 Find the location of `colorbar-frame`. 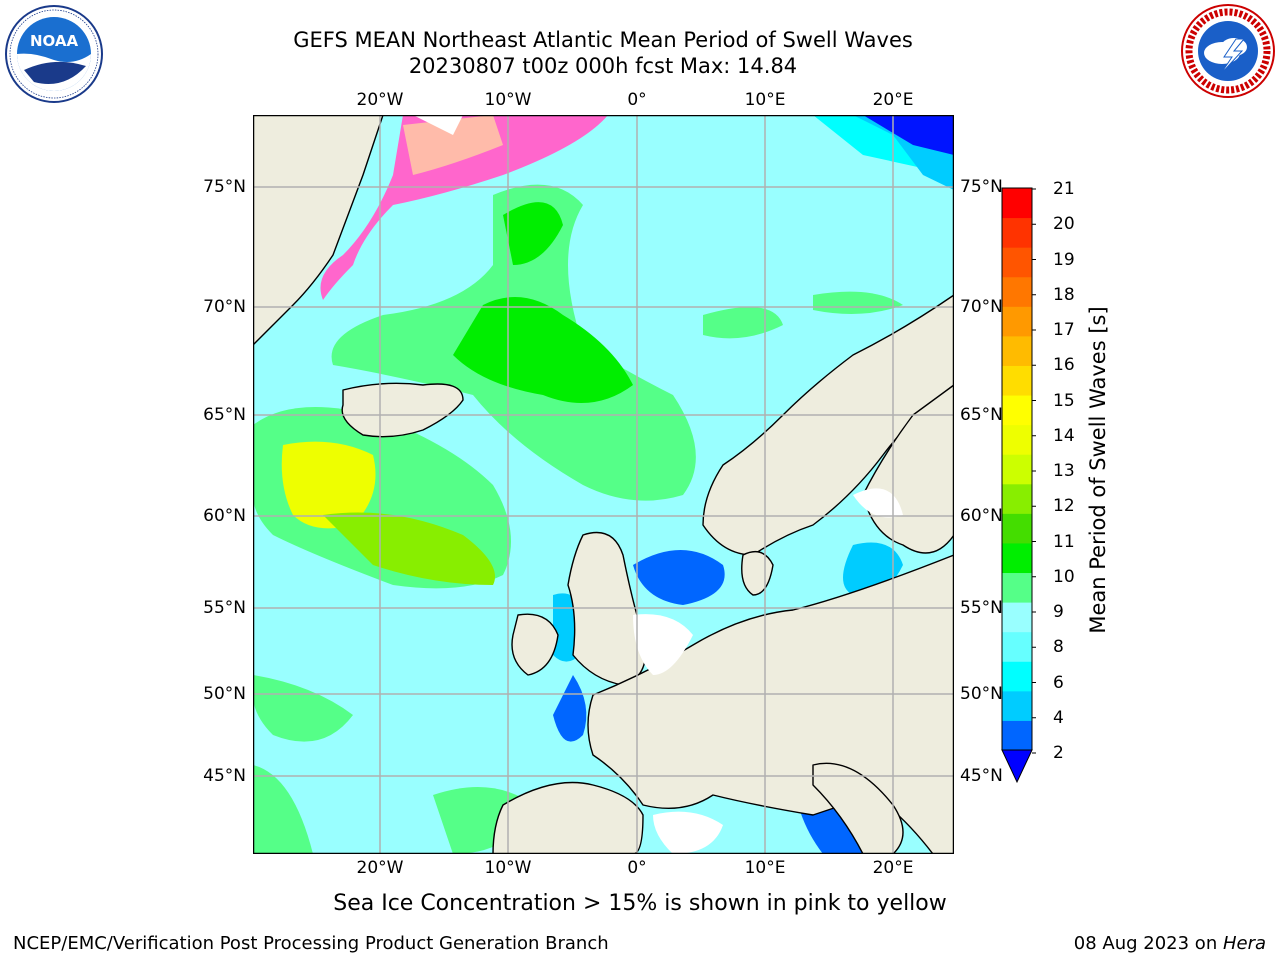

colorbar-frame is located at coordinates (1017, 469).